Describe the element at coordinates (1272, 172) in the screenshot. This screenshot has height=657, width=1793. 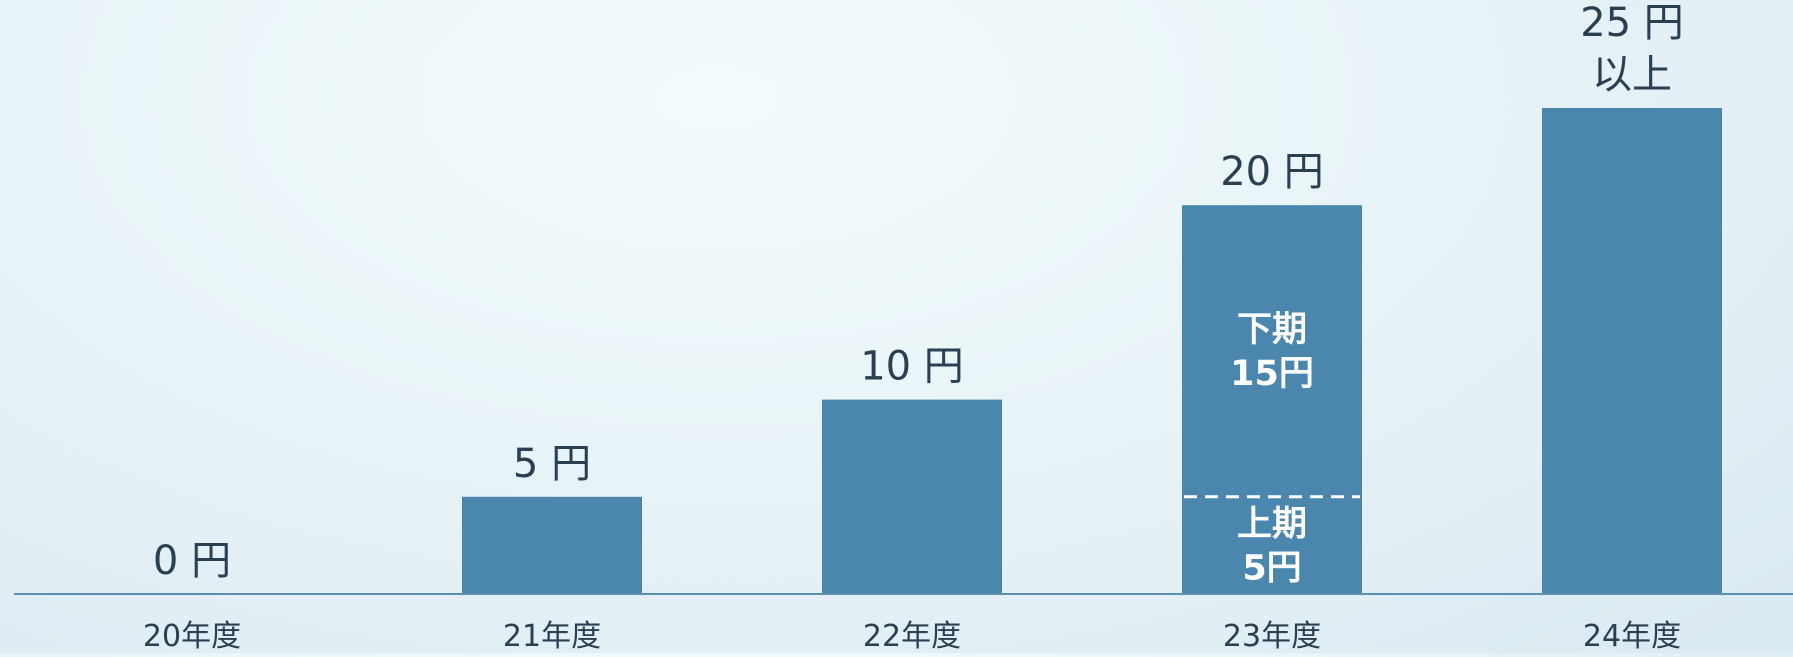
I see `value-label-3-0: 20 円` at that location.